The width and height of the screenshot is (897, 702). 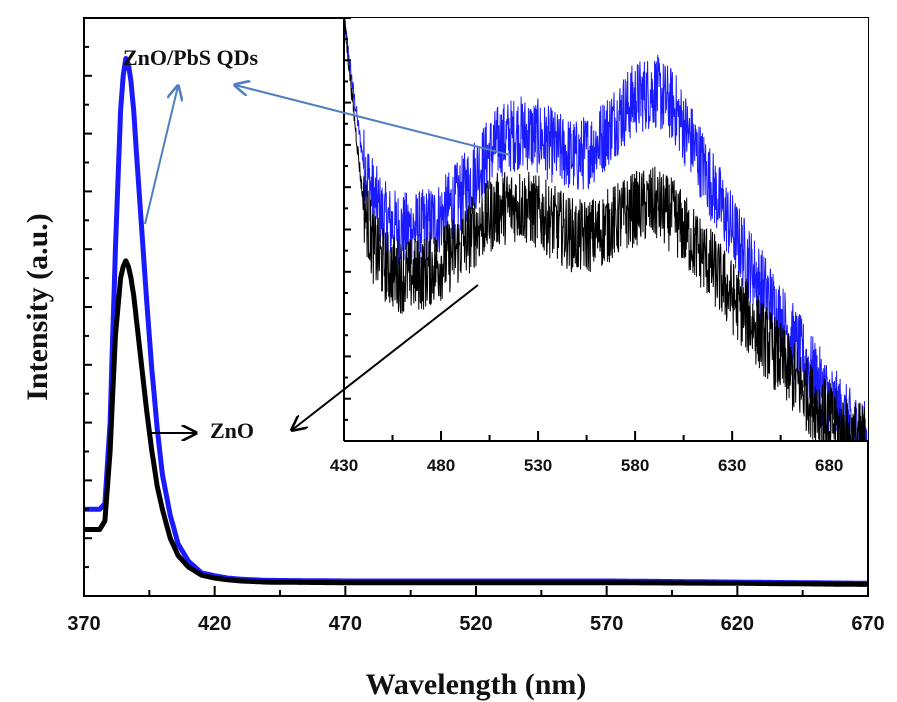 I want to click on annotation-zno-pbs-qds: ZnO/PbS QDs, so click(x=191, y=57).